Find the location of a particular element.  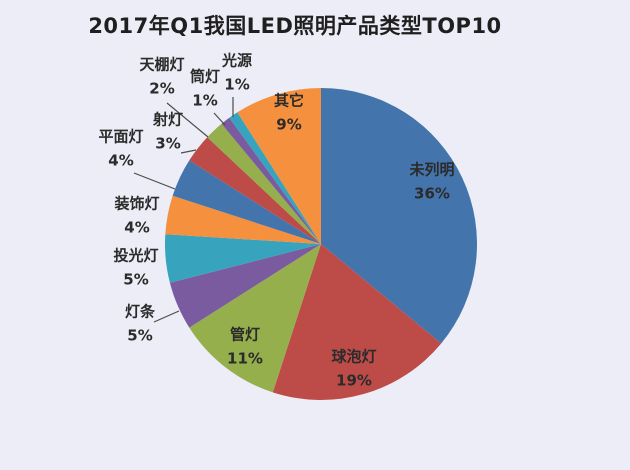

pie-slice-管灯 is located at coordinates (255, 318).